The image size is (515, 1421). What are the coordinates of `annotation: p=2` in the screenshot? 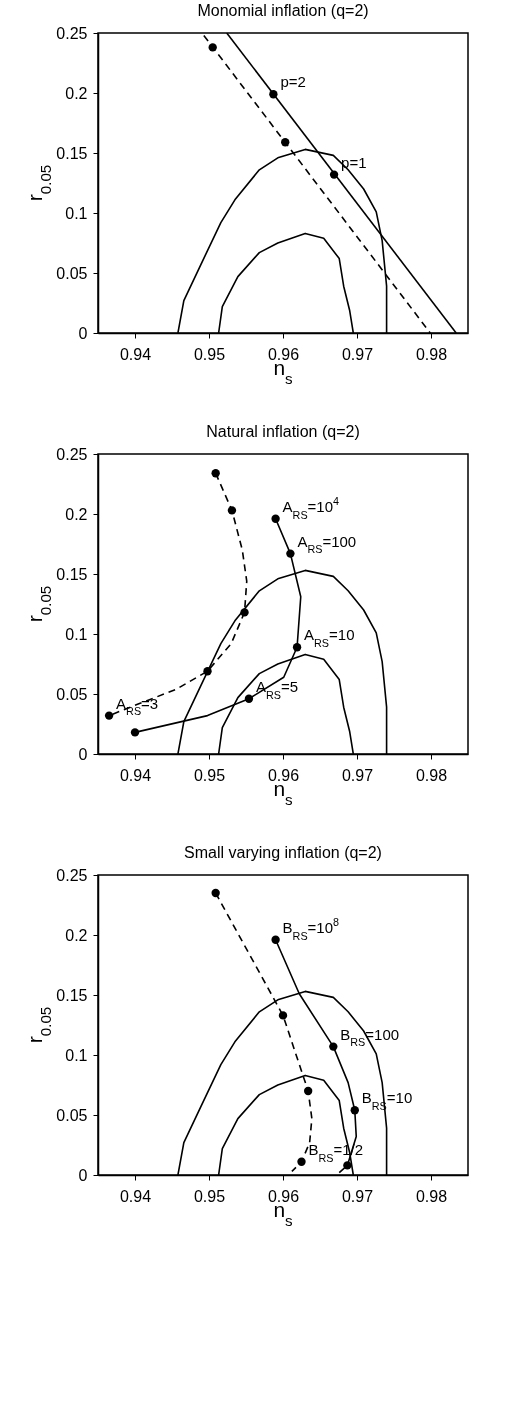 It's located at (293, 82).